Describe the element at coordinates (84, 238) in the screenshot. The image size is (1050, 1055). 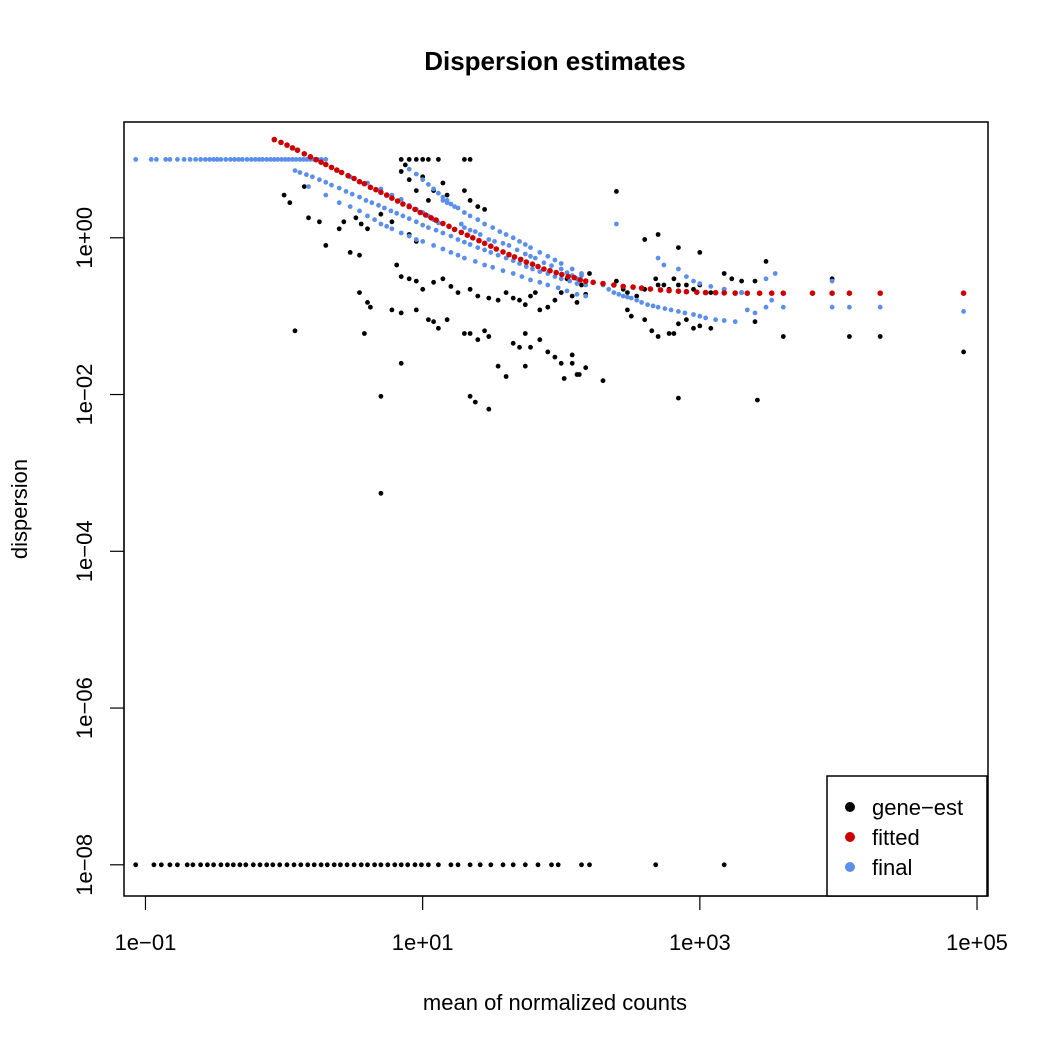
I see `y-tick-label: 1e+00` at that location.